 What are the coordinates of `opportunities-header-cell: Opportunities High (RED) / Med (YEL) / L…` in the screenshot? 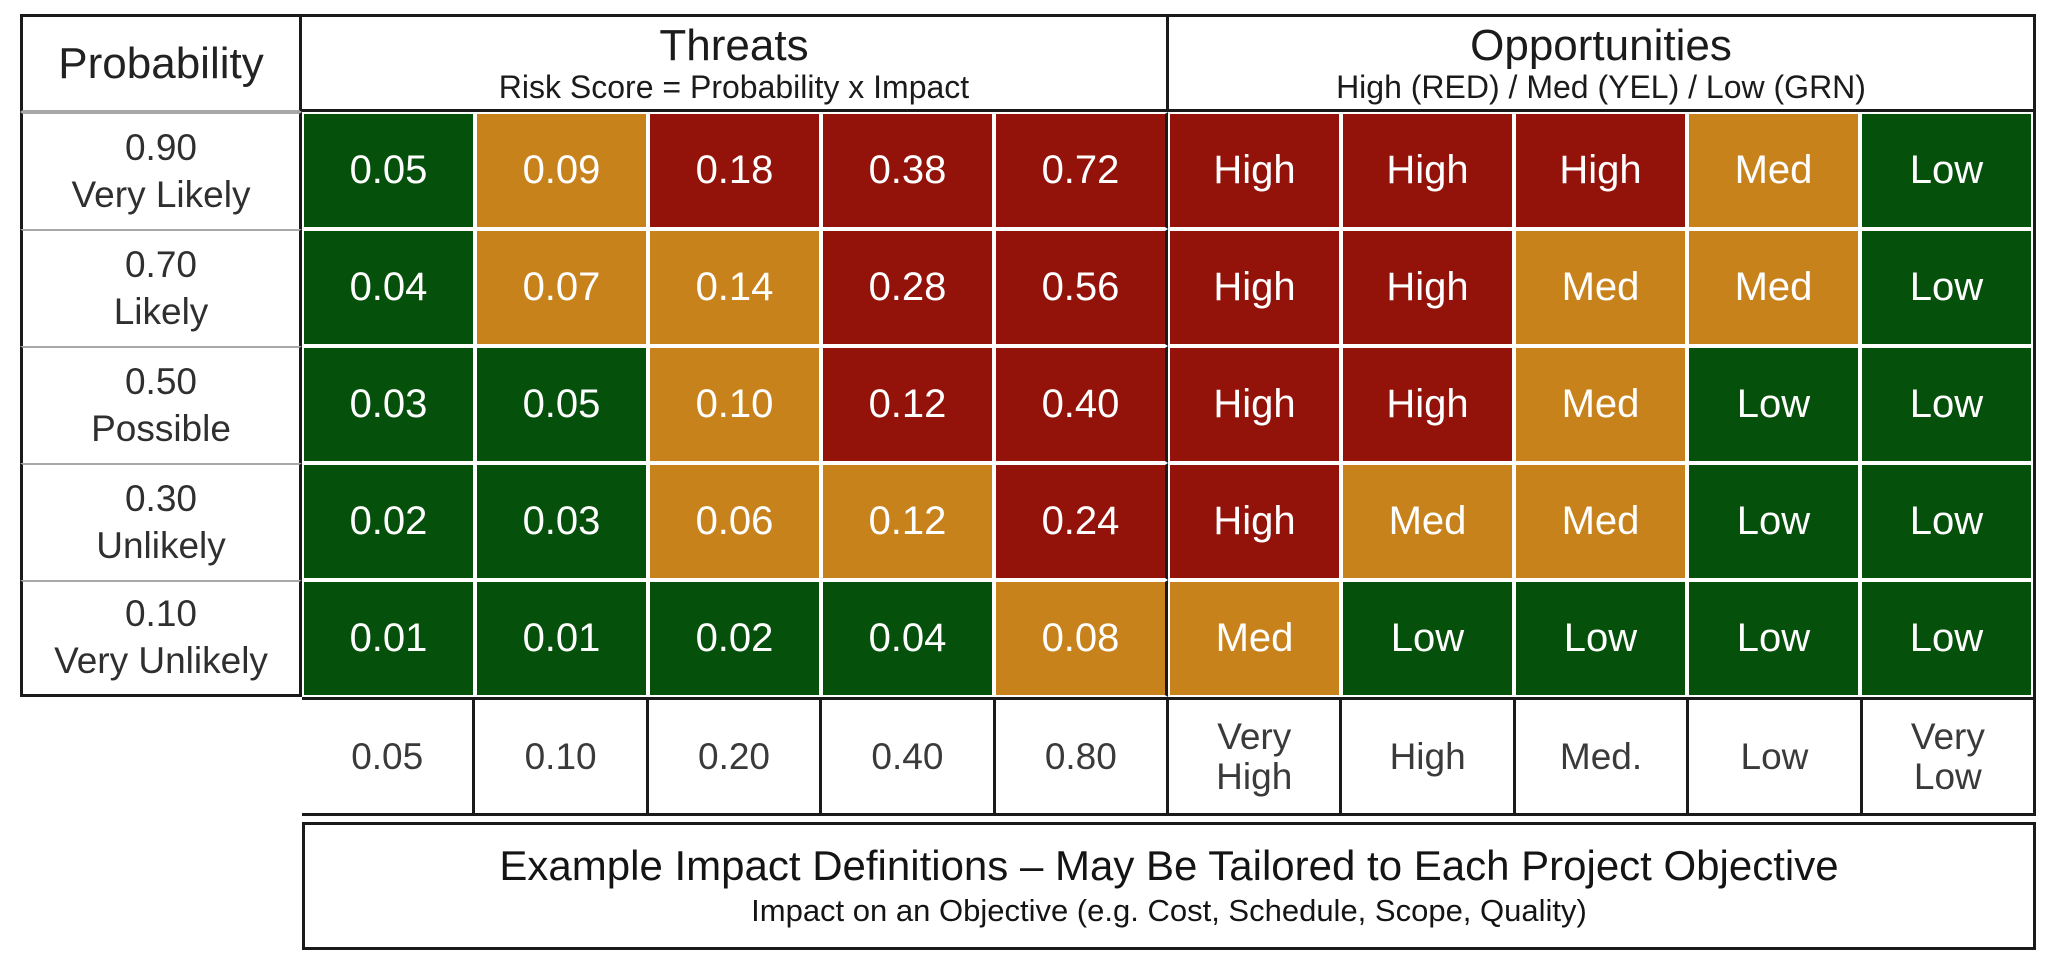 It's located at (1602, 63).